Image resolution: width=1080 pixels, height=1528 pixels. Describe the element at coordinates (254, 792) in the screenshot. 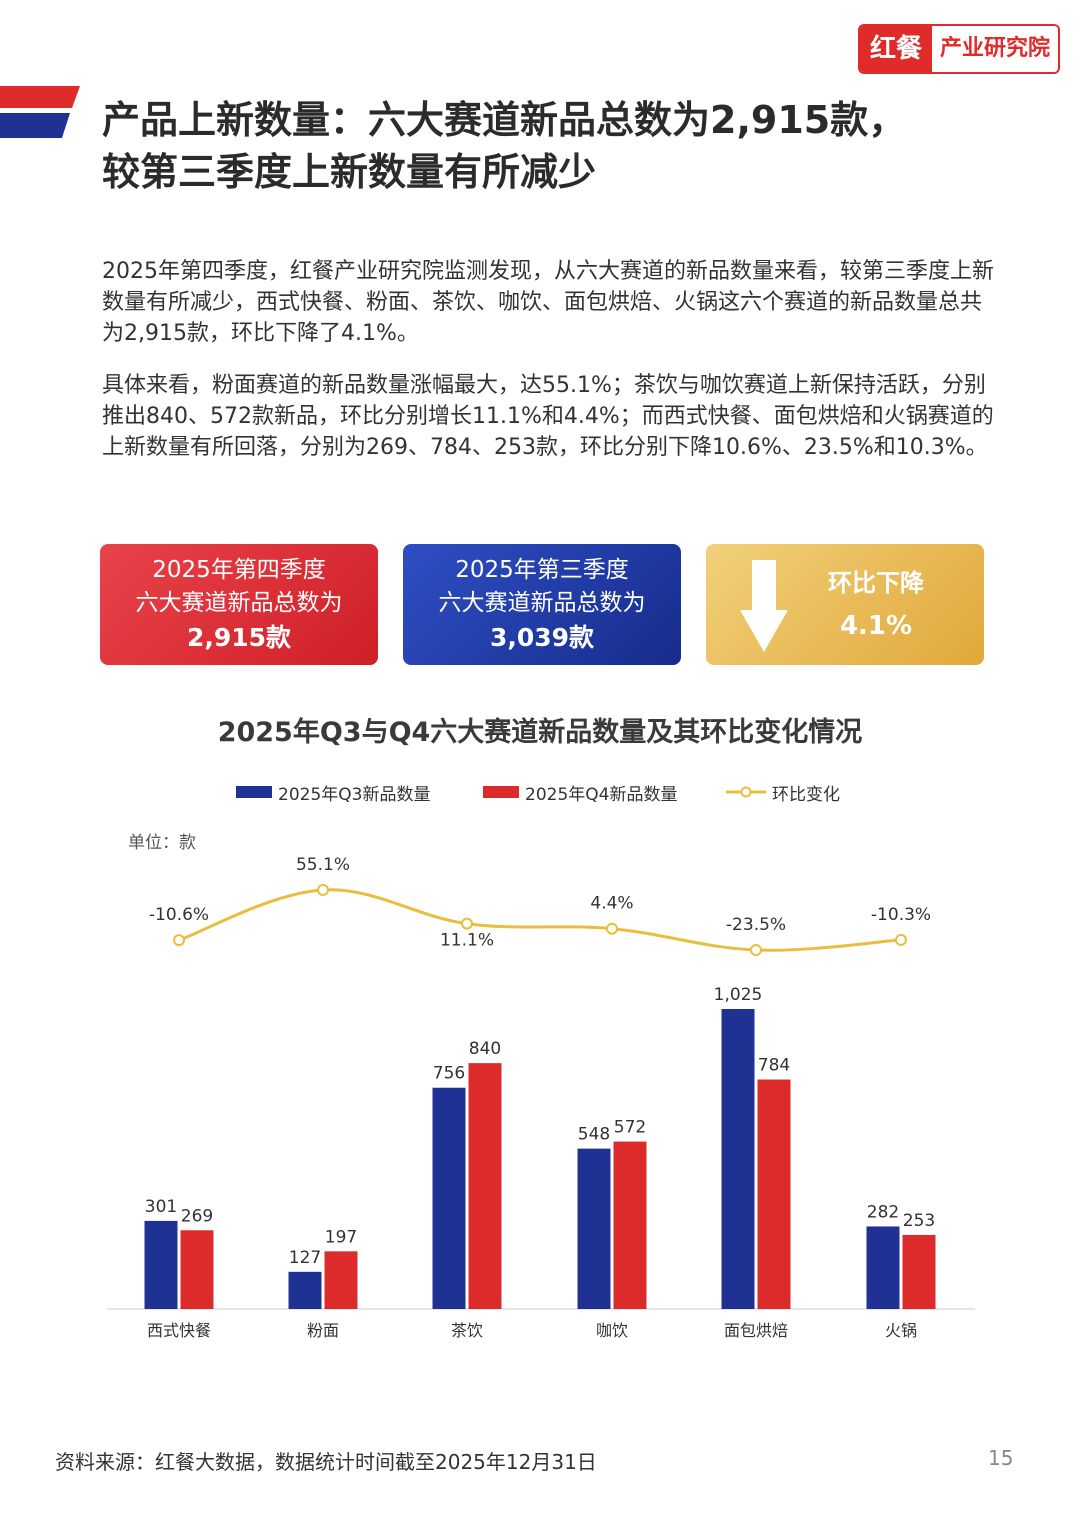

I see `legend-q3-swatch` at that location.